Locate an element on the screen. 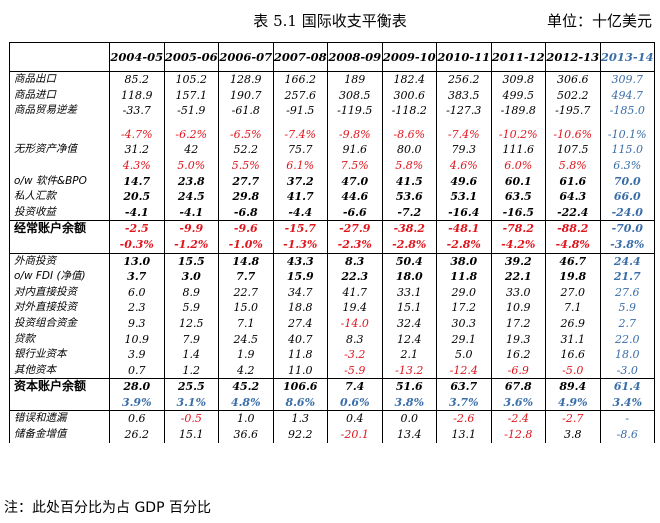 The image size is (660, 523). value-cell: 306.6 is located at coordinates (572, 79).